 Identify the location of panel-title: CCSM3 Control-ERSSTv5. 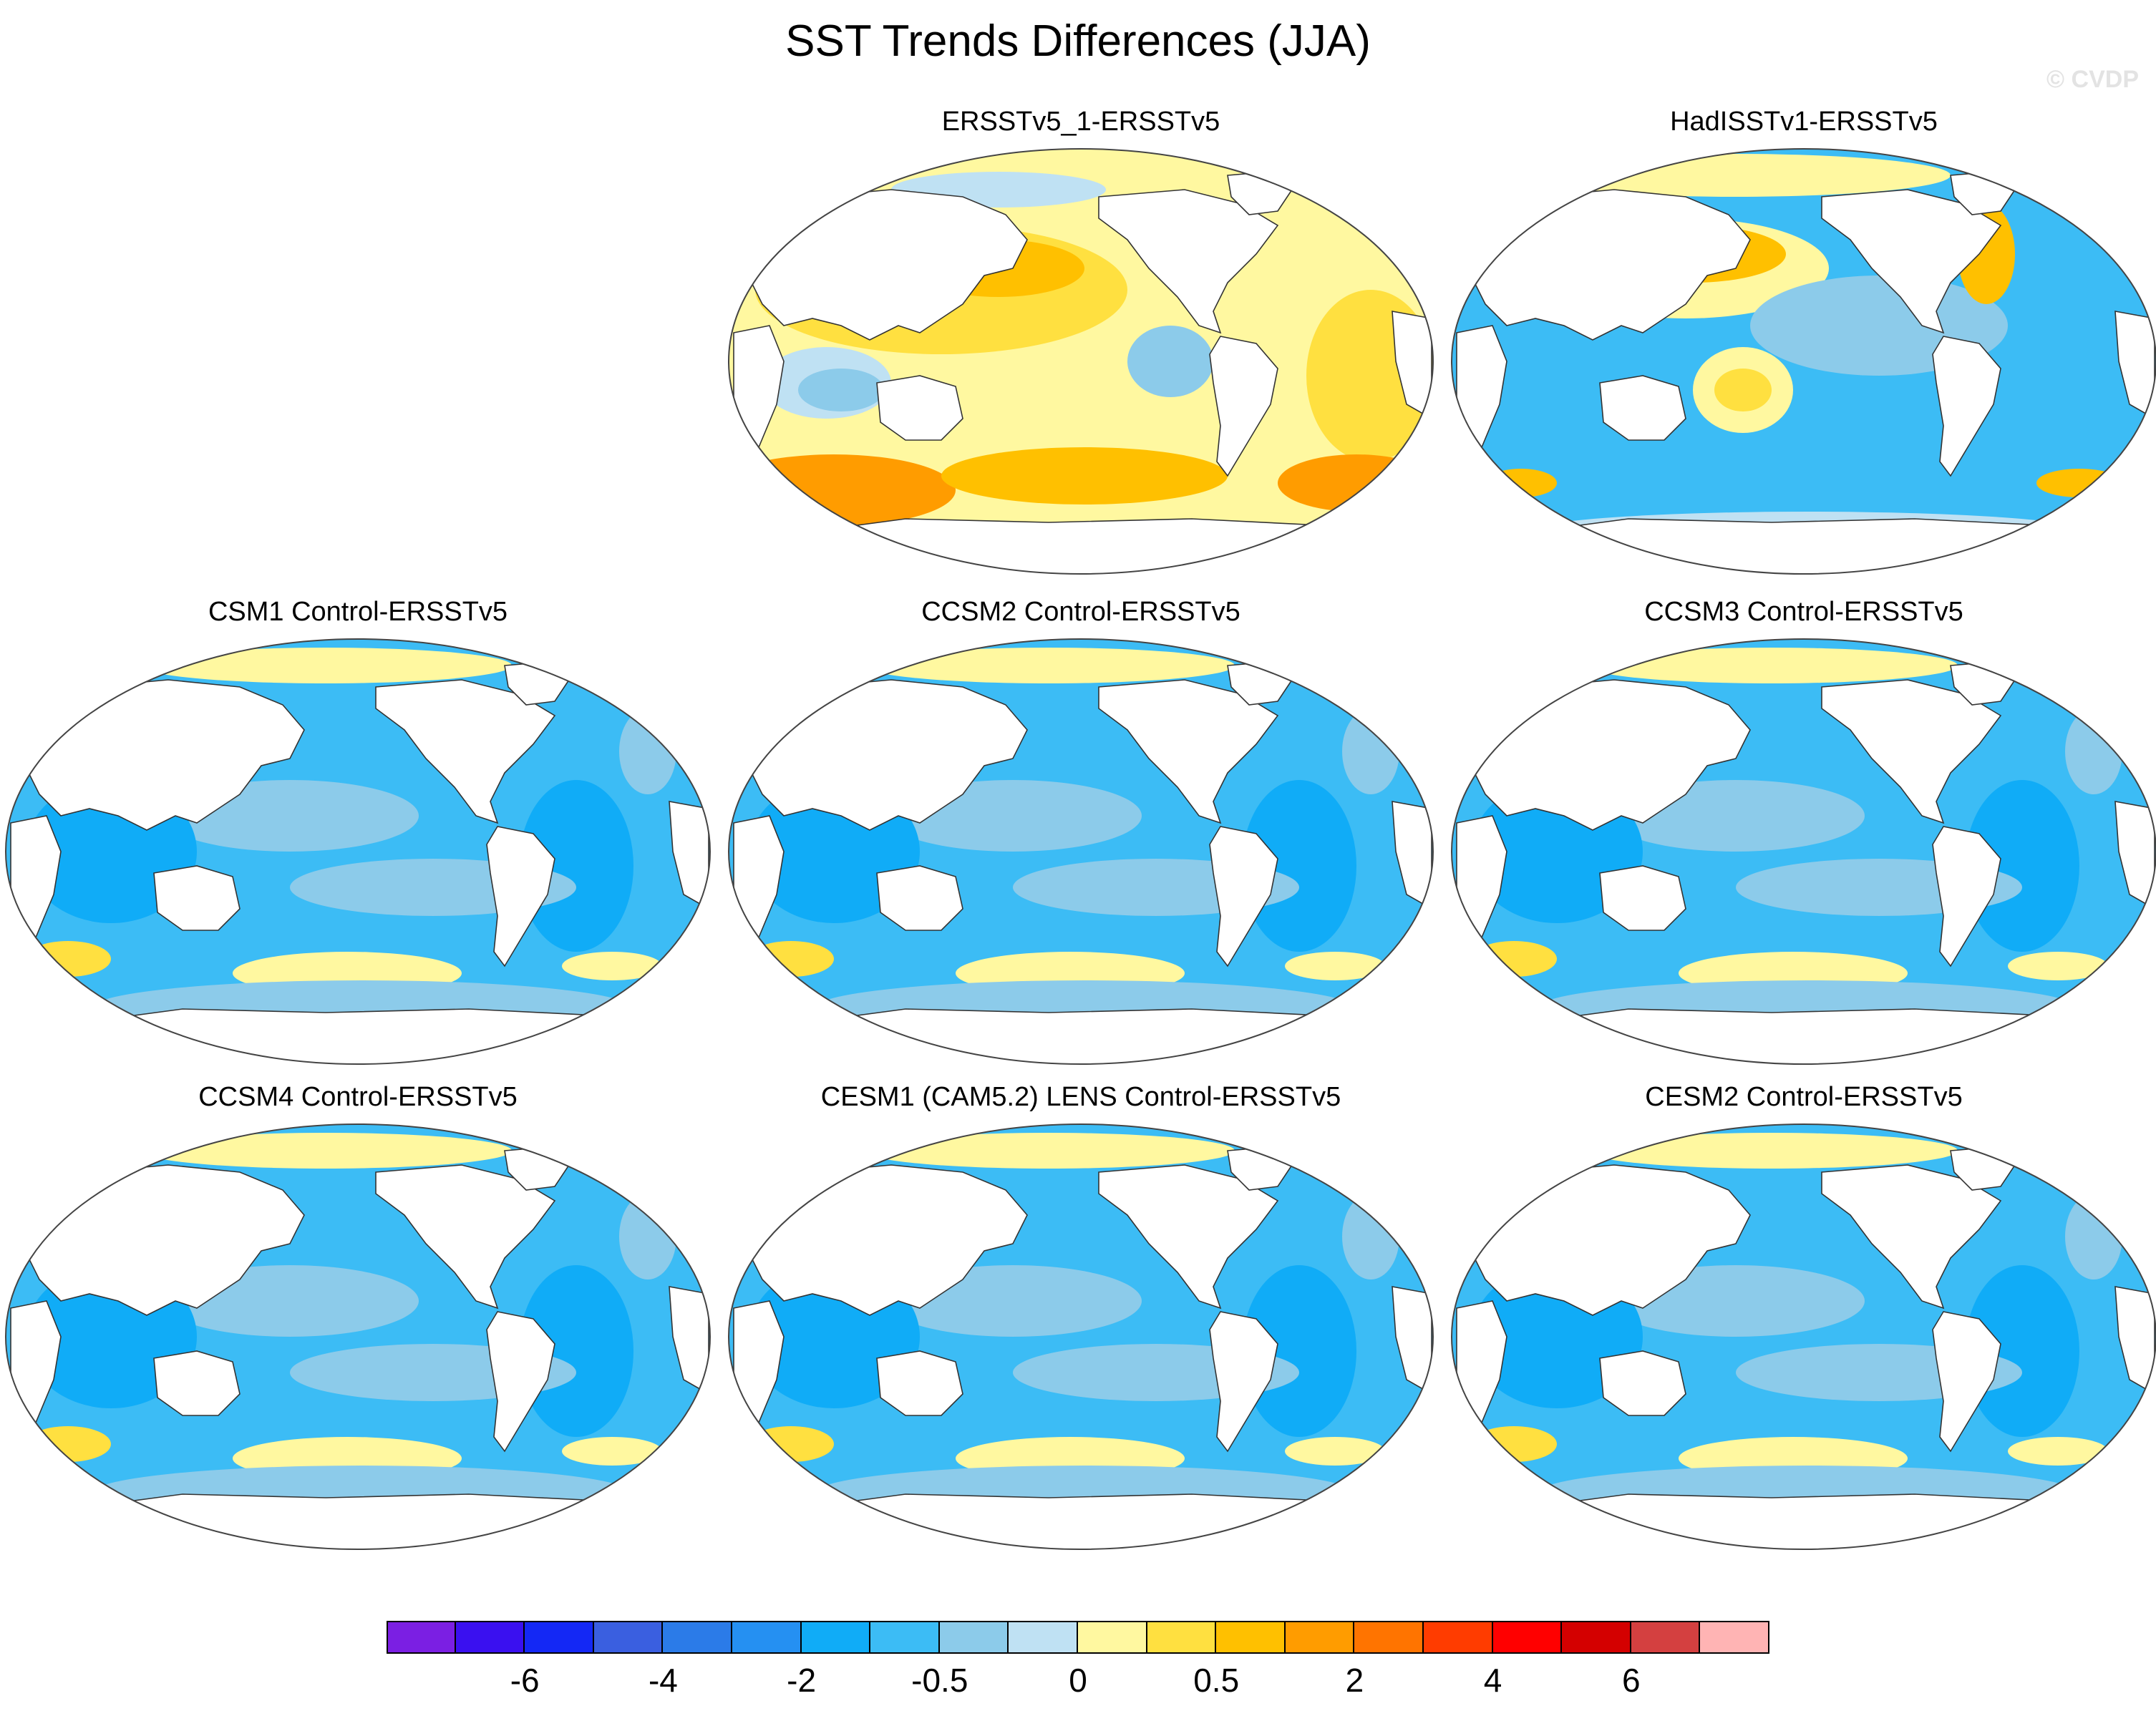
(1804, 612).